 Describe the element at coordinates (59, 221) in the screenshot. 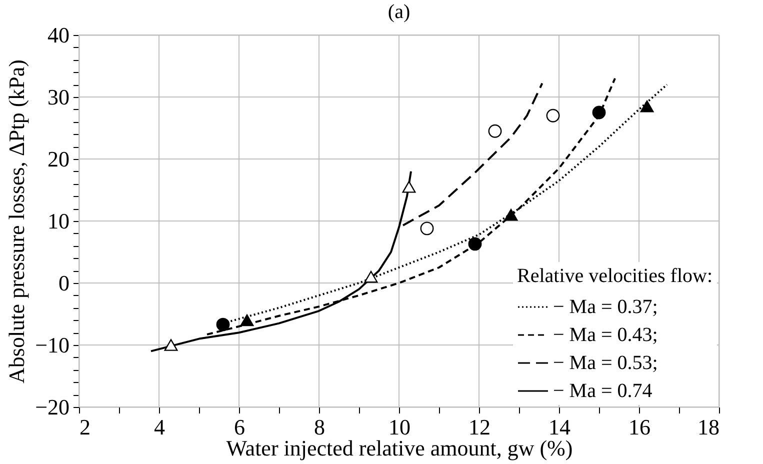

I see `y-tick-label: 10` at that location.